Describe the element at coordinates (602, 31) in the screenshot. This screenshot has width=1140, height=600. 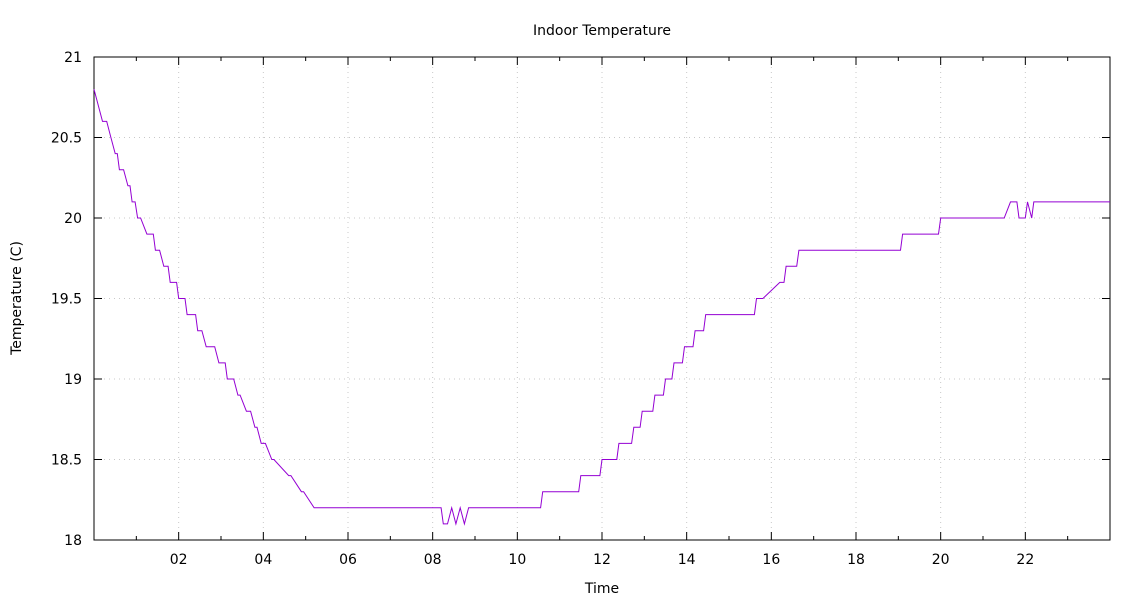
I see `chart-title: Indoor Temperature` at that location.